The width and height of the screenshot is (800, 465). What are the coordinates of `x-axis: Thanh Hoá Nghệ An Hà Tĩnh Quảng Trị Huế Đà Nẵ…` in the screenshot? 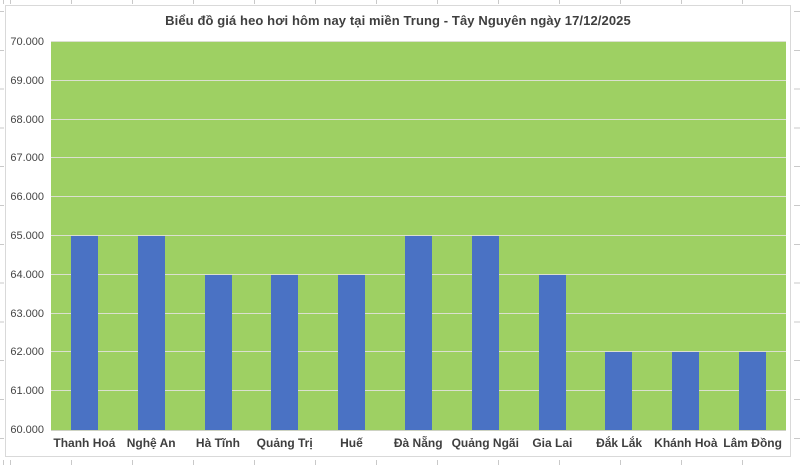 It's located at (418, 445).